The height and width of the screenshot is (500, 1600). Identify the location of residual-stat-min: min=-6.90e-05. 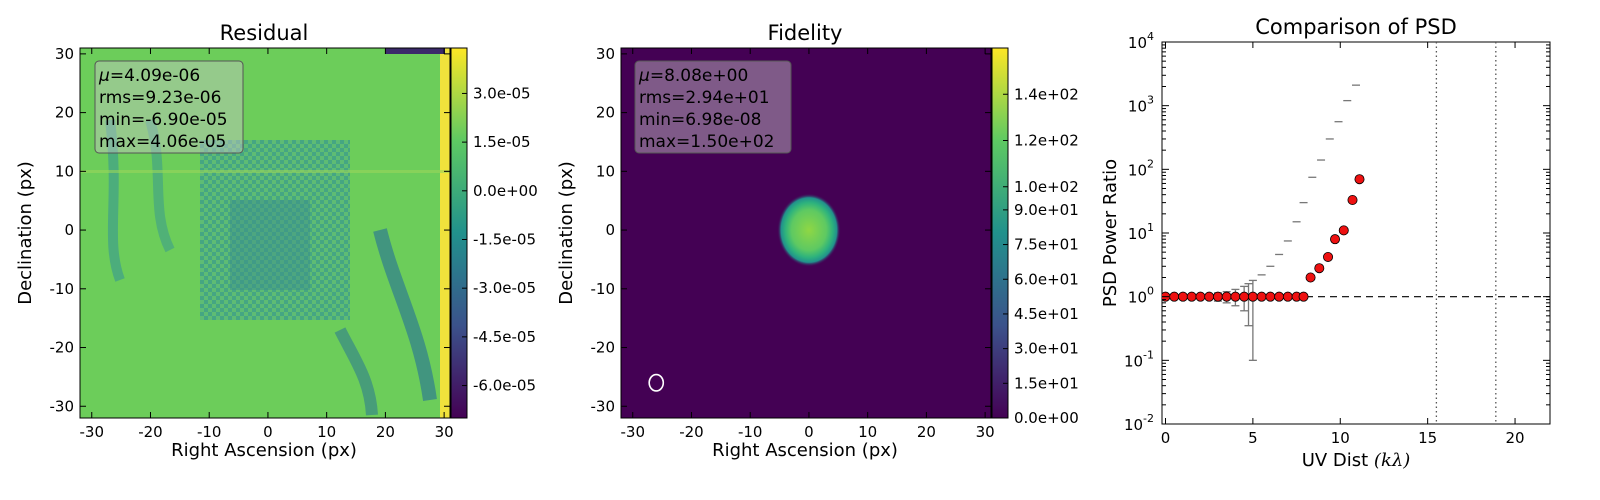
(163, 120).